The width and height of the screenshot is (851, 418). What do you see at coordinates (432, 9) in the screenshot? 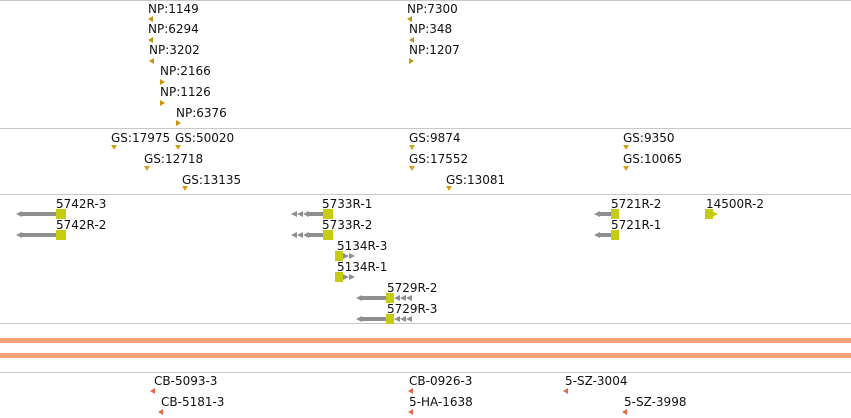
I see `np-feature-label: NP:7300` at bounding box center [432, 9].